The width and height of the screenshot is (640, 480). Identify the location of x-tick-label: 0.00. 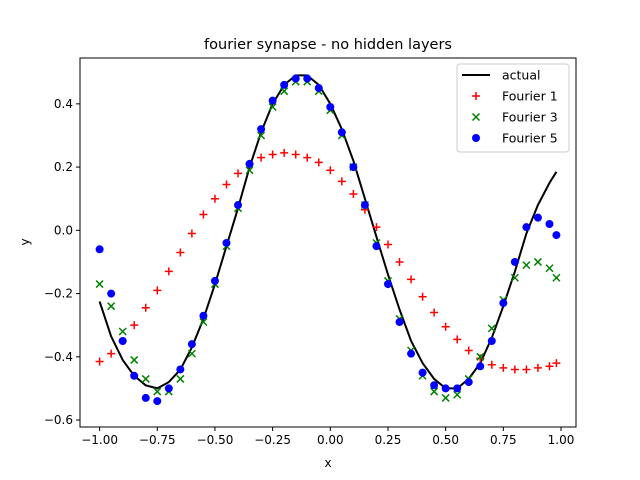
(330, 440).